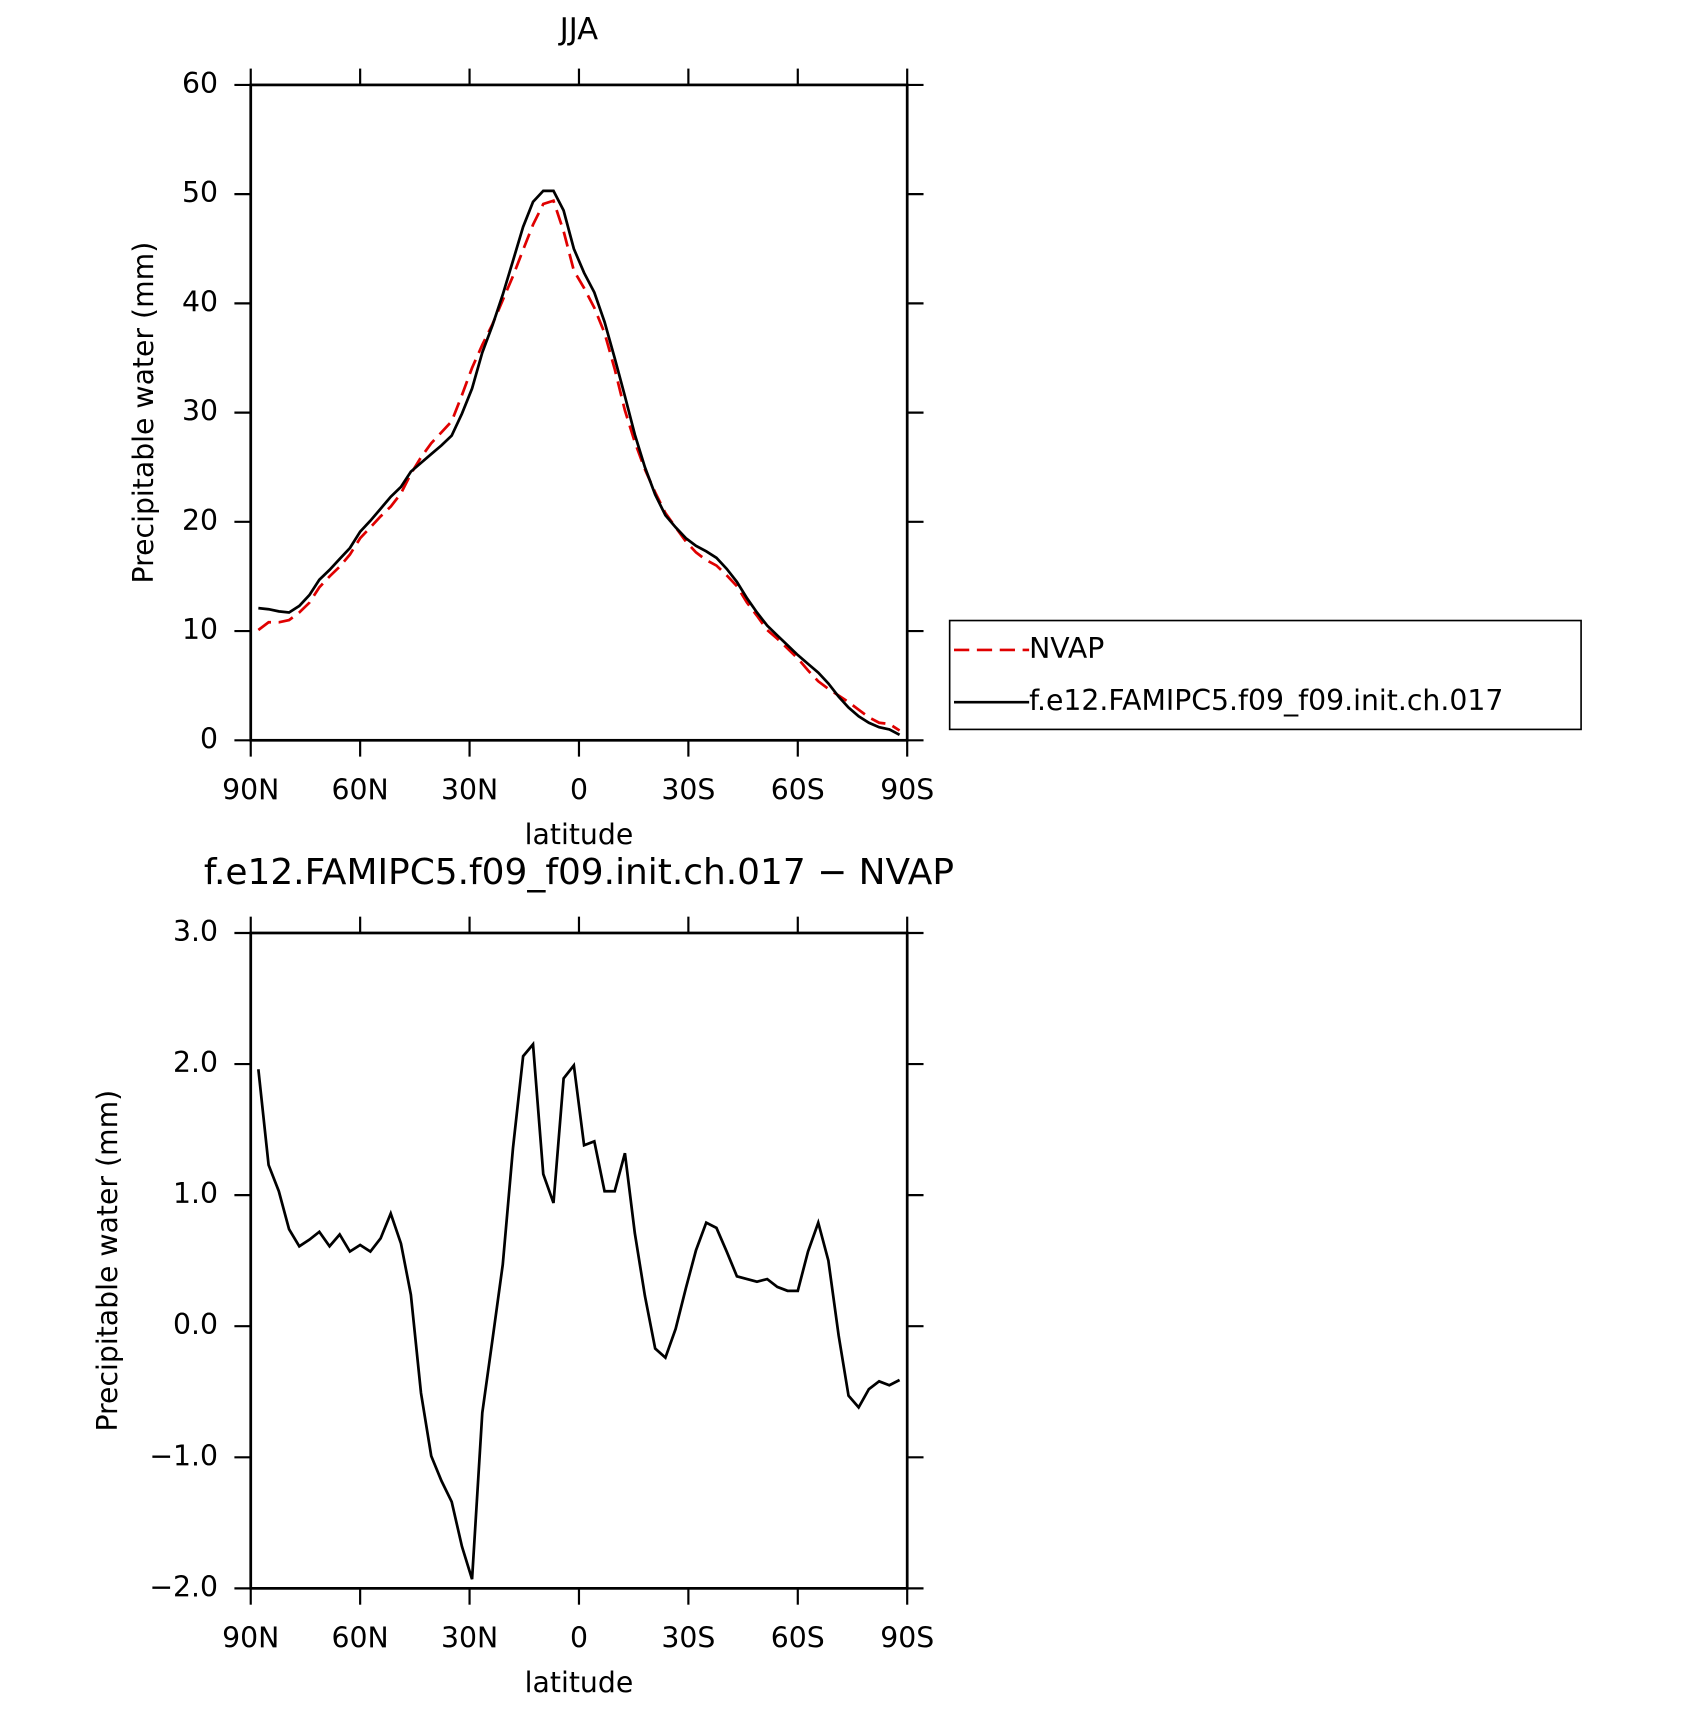 The height and width of the screenshot is (1719, 1699). I want to click on y-tick-label: 60, so click(200, 83).